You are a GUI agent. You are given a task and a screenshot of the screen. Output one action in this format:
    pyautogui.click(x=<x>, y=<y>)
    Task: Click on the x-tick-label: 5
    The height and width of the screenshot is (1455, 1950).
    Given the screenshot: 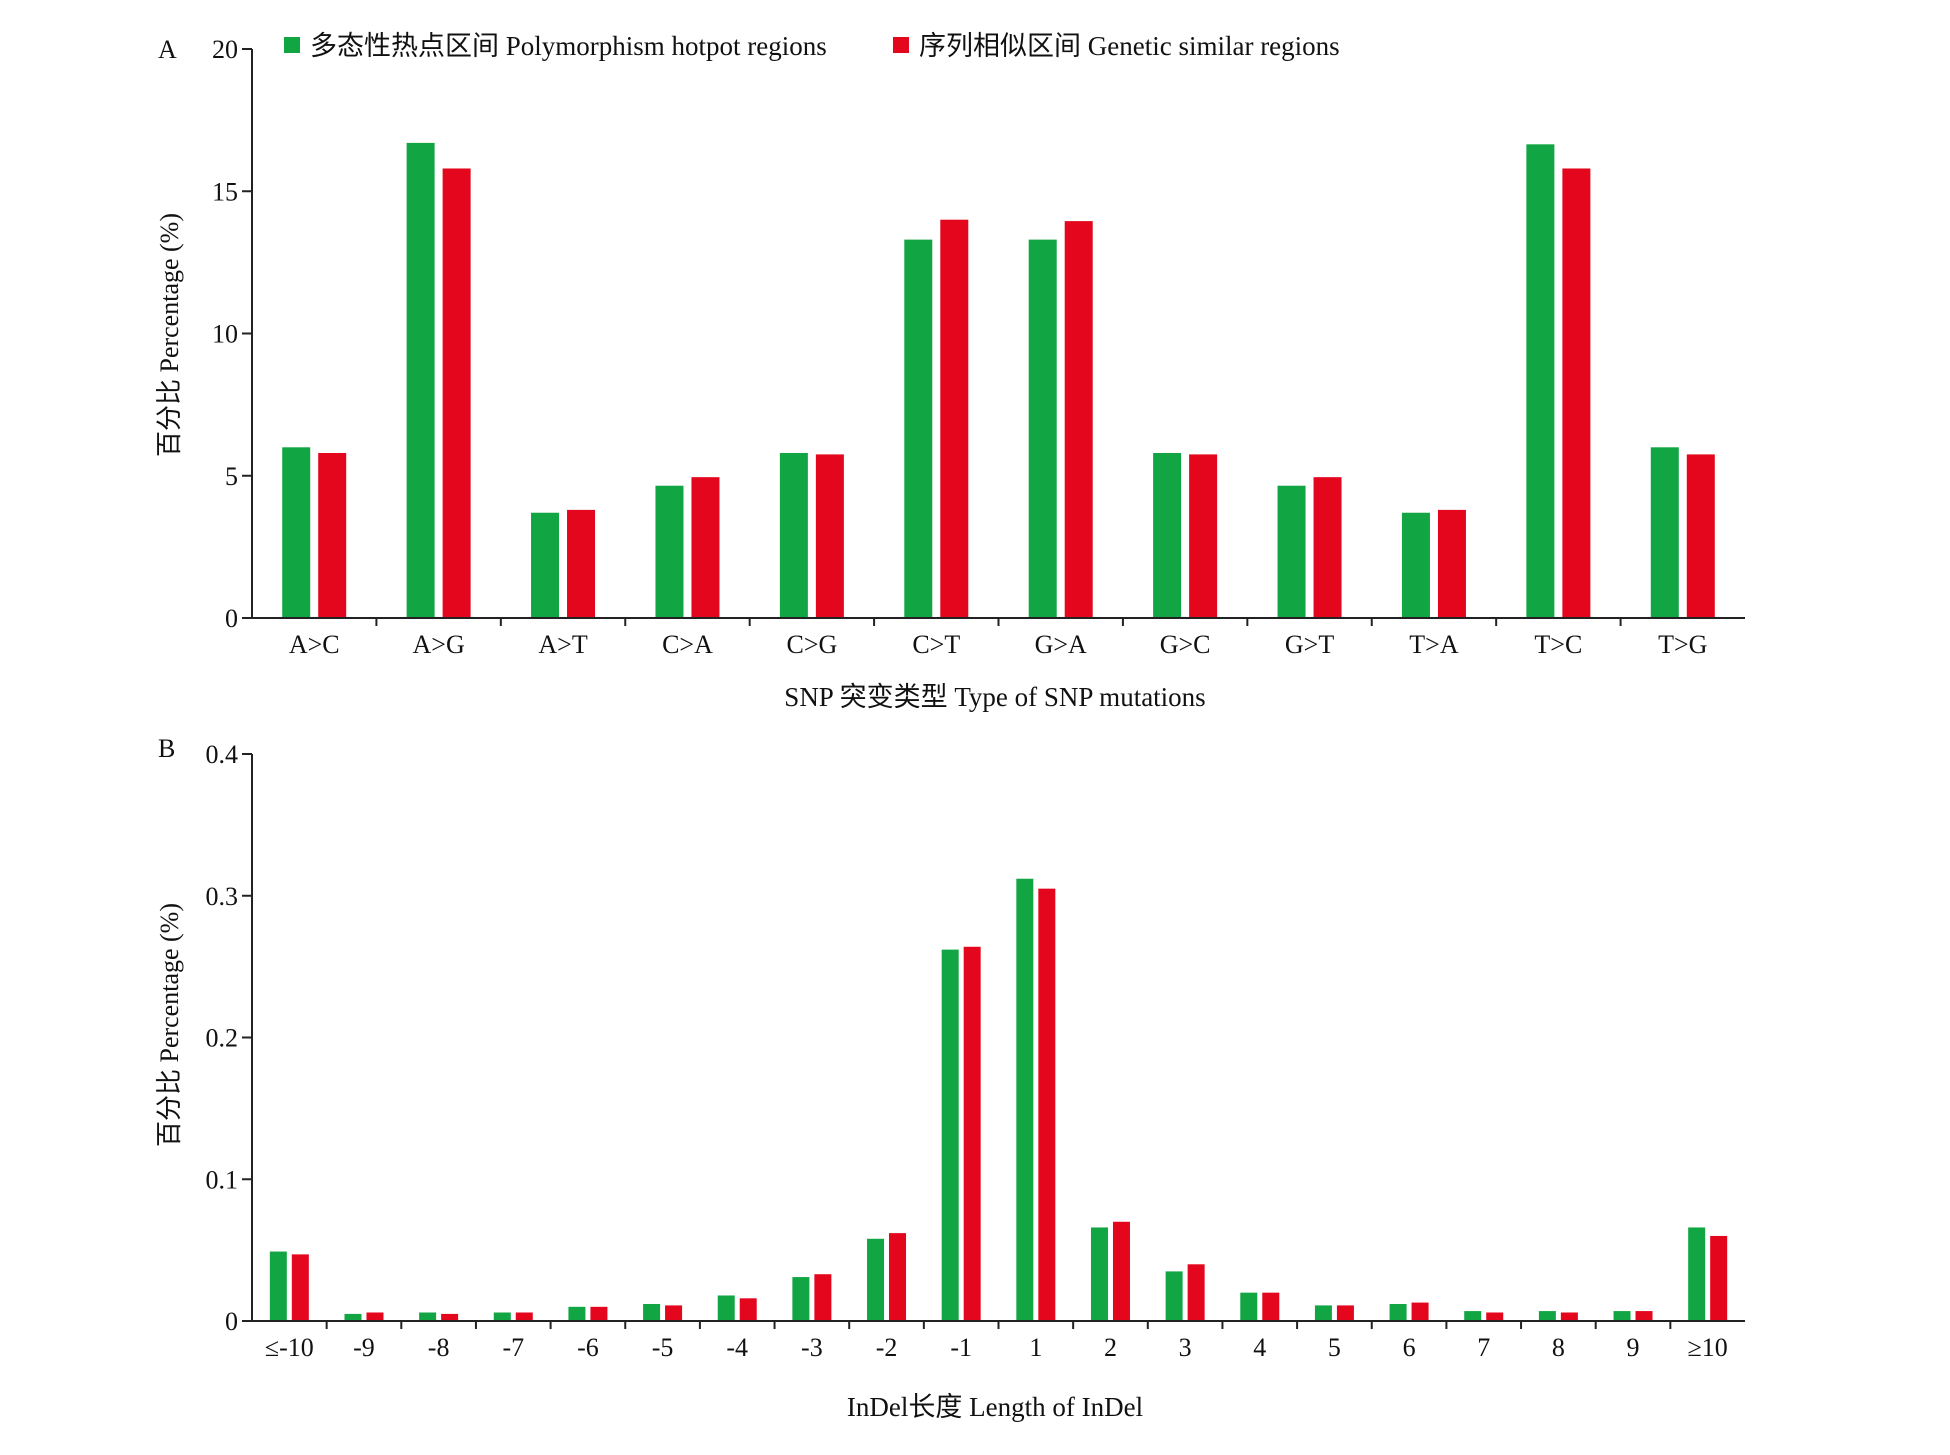 What is the action you would take?
    pyautogui.click(x=1334, y=1347)
    